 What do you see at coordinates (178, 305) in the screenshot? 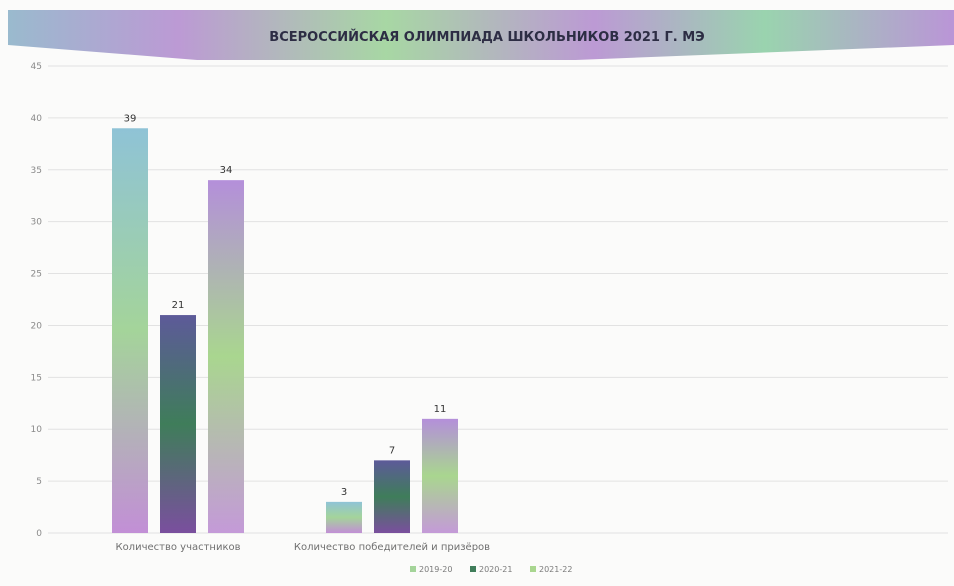
I see `data-label: 21` at bounding box center [178, 305].